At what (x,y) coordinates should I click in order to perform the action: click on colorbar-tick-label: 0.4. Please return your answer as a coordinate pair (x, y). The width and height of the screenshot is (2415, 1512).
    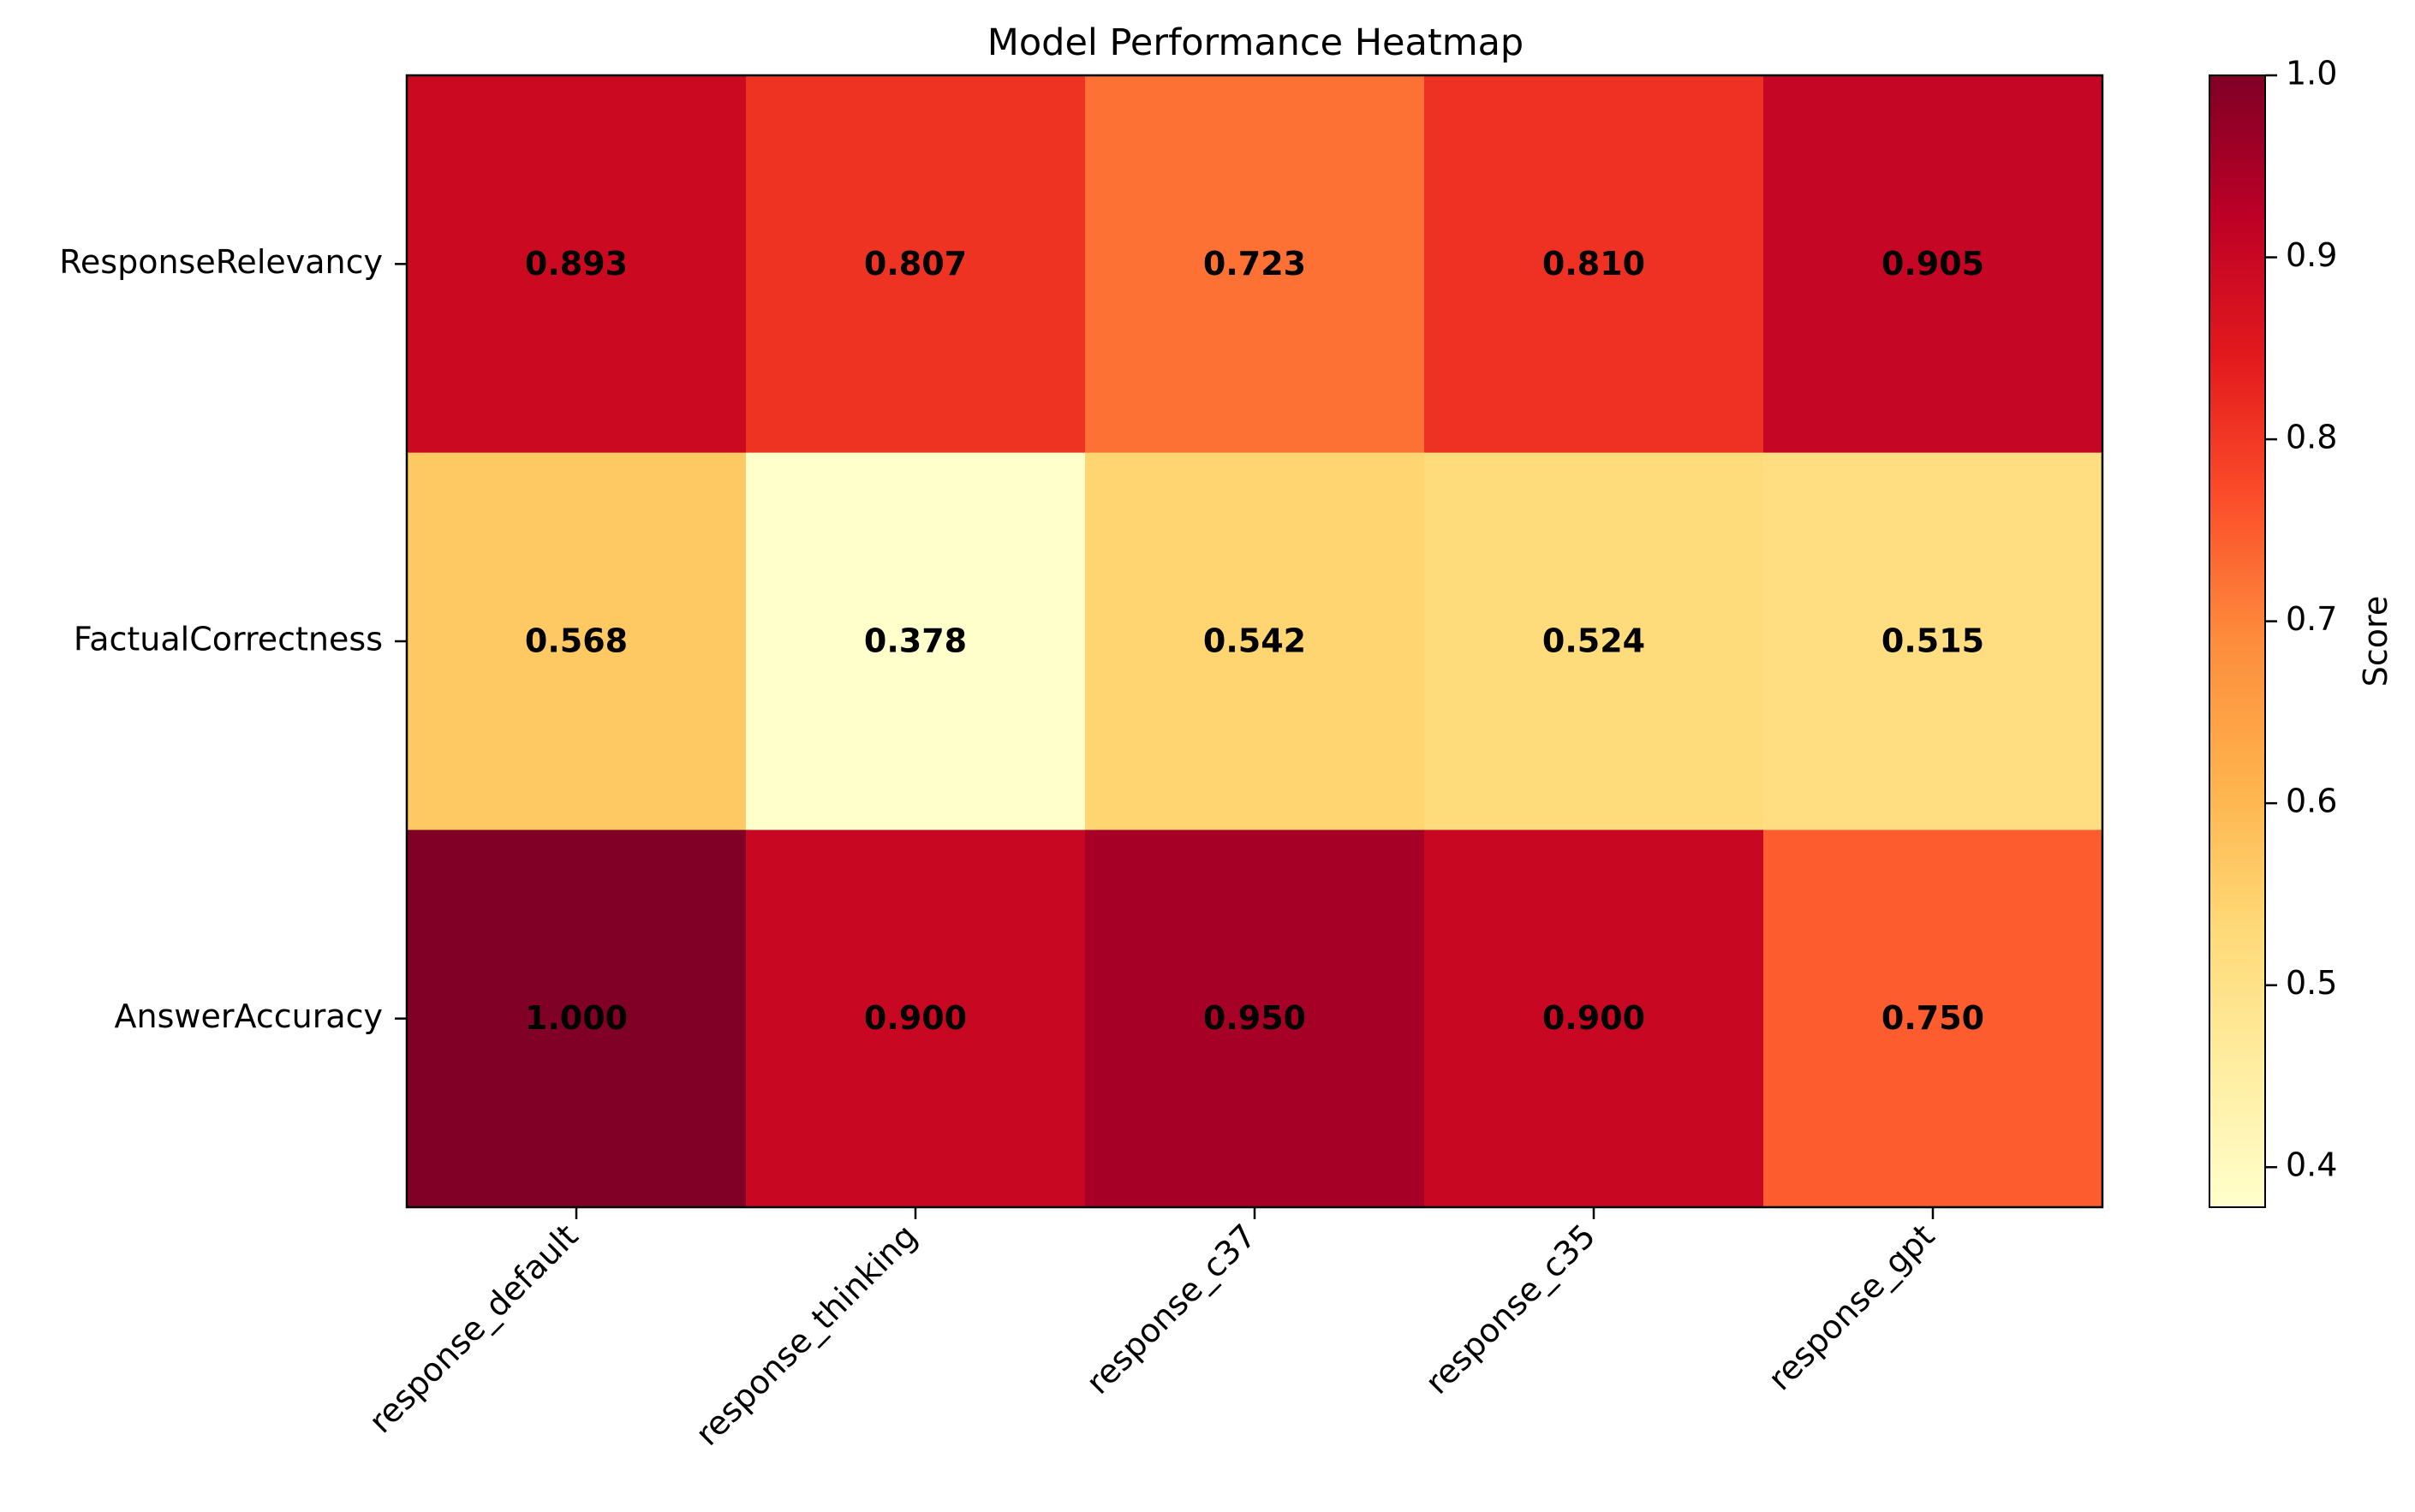
    Looking at the image, I should click on (2311, 1165).